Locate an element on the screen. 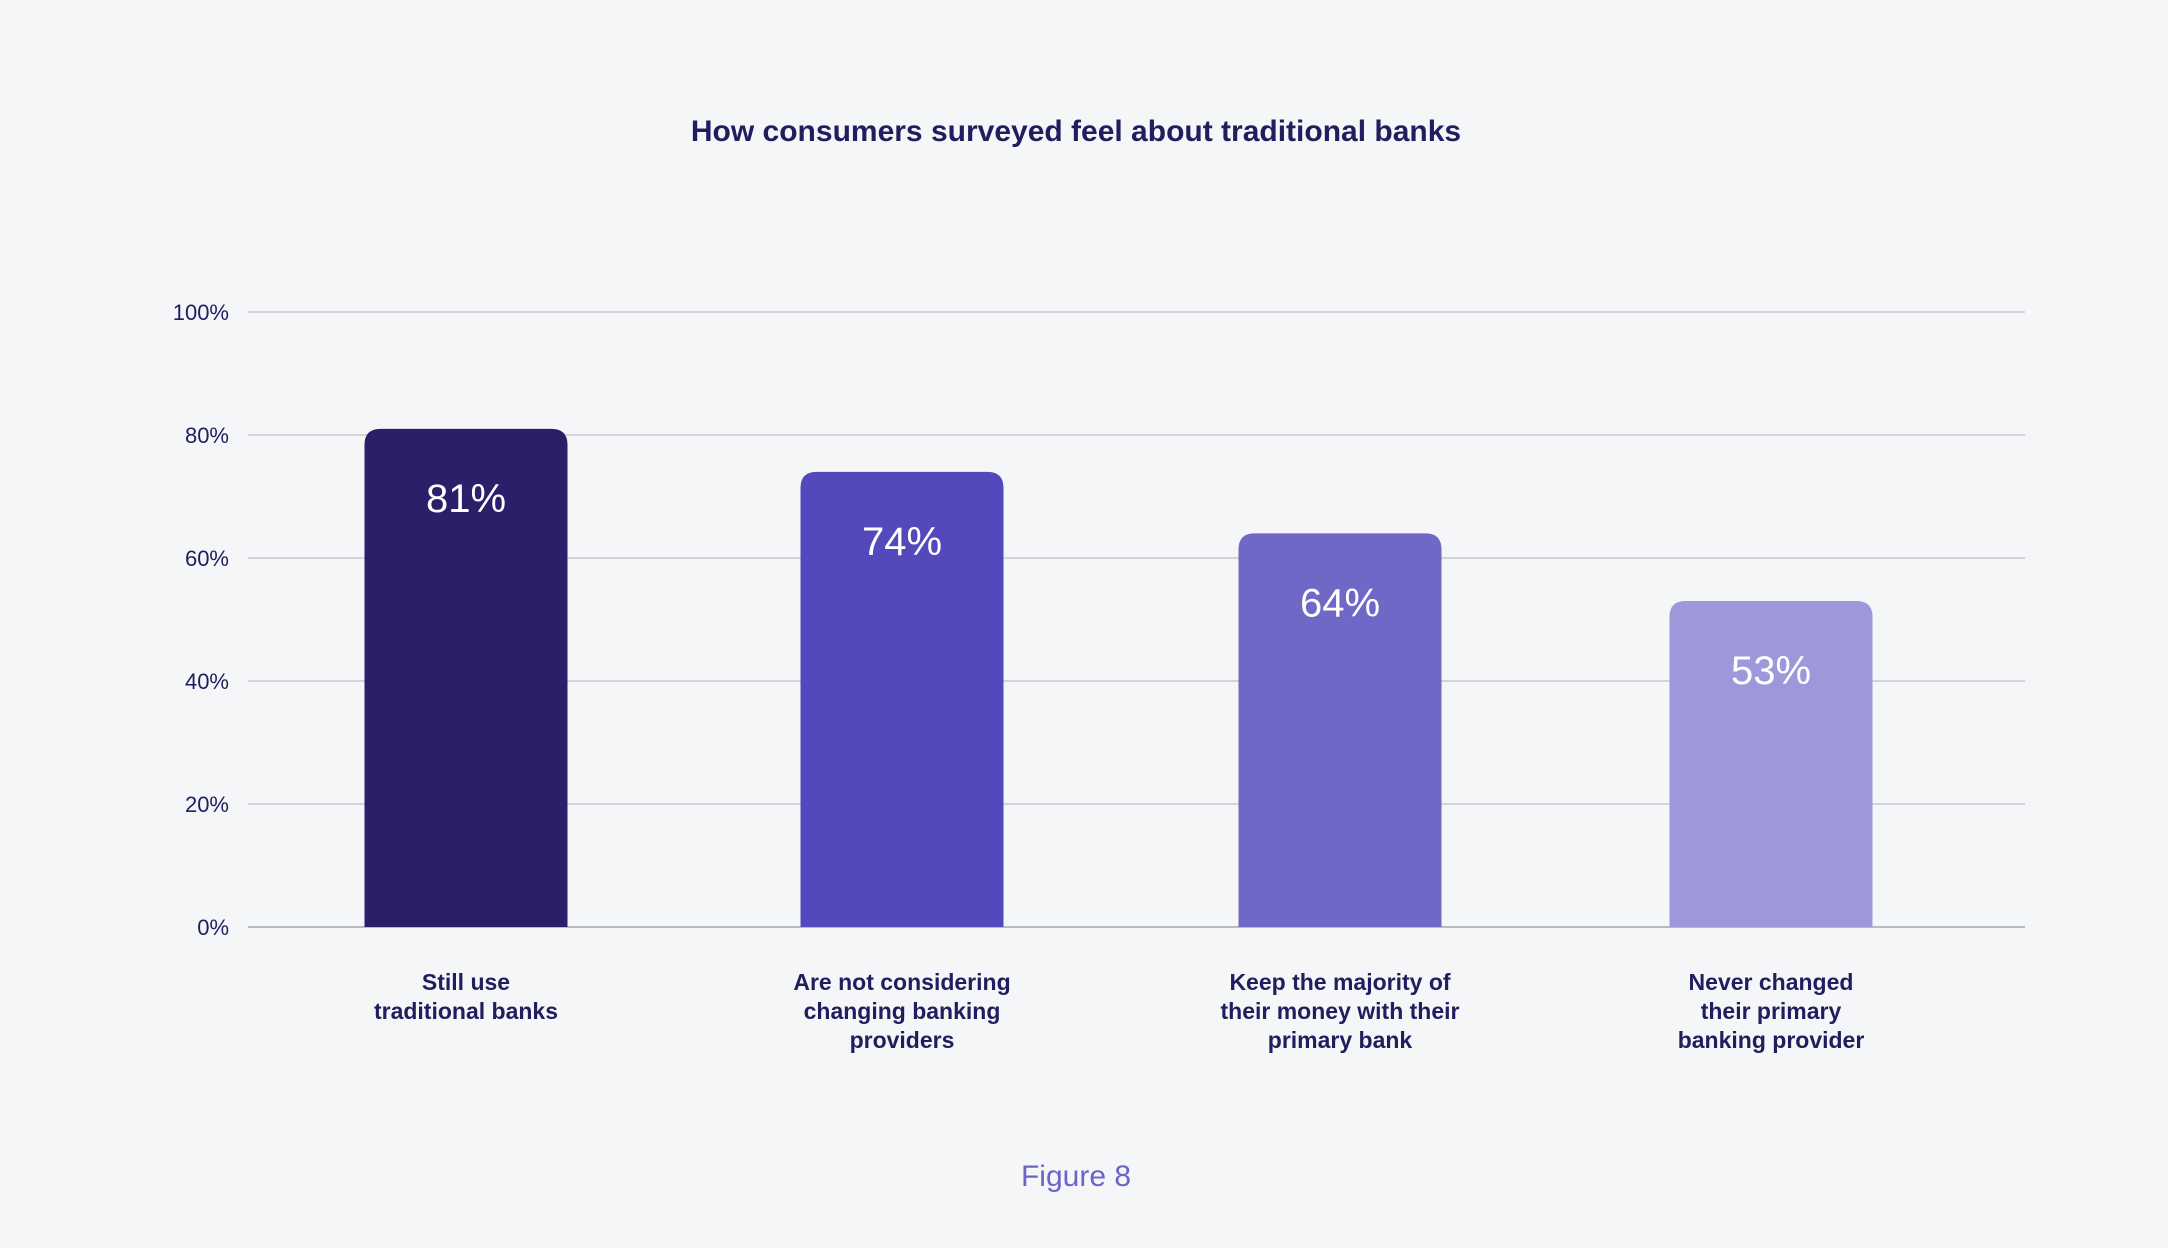  y-tick-label: 100% is located at coordinates (201, 312).